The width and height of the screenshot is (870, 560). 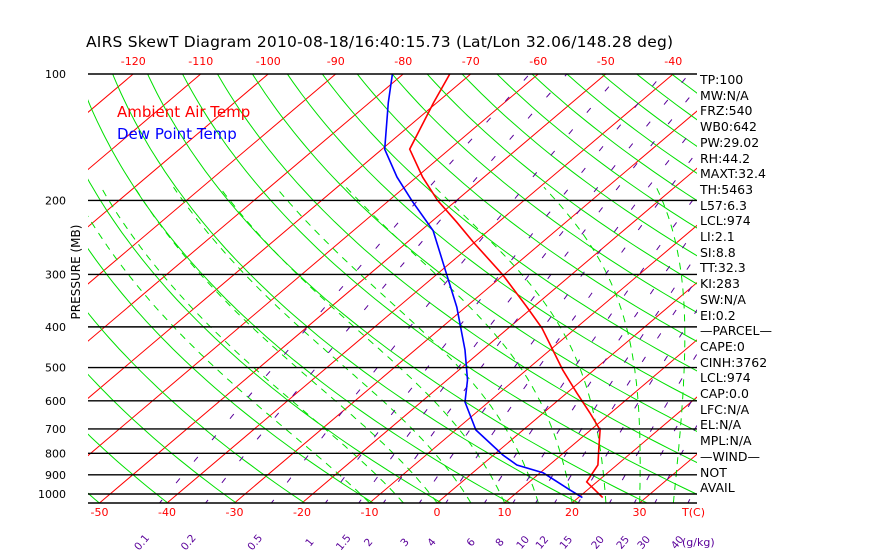 What do you see at coordinates (538, 61) in the screenshot?
I see `top-temp-tick-label: -60` at bounding box center [538, 61].